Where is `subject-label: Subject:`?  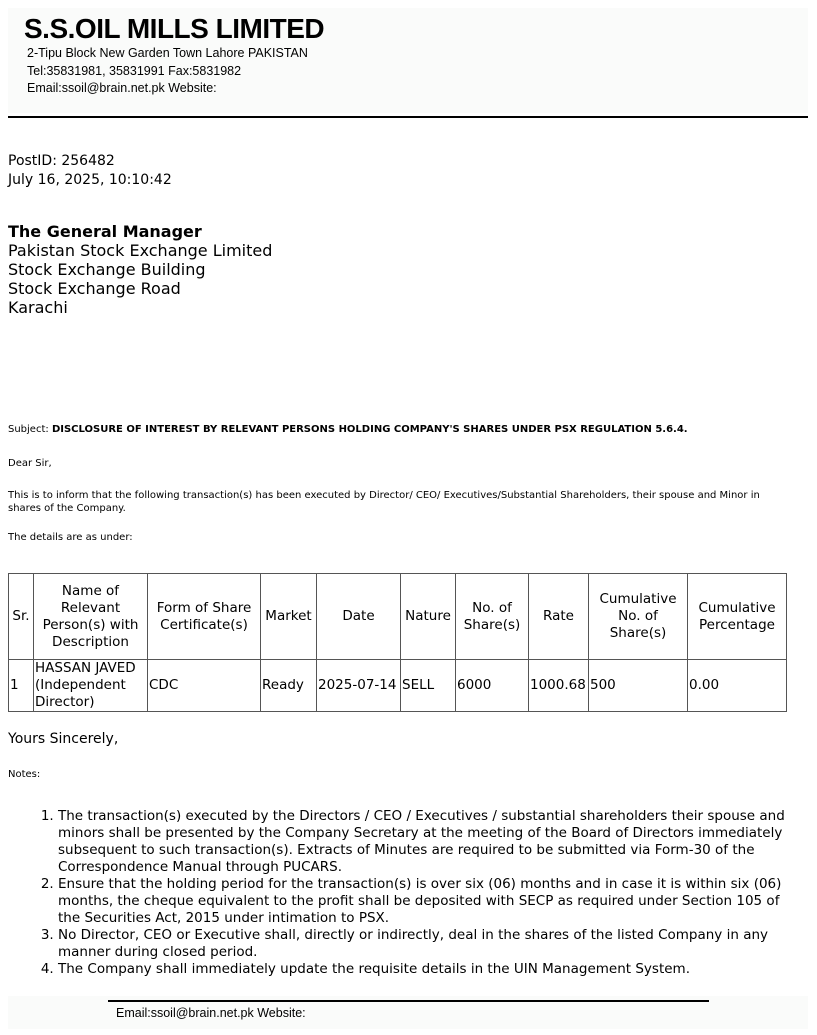 subject-label: Subject: is located at coordinates (30, 429).